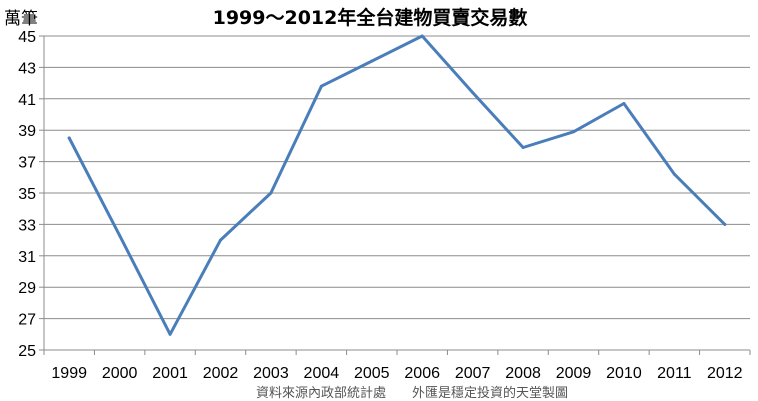 Image resolution: width=758 pixels, height=401 pixels. What do you see at coordinates (422, 373) in the screenshot?
I see `x-tick-label: 2006` at bounding box center [422, 373].